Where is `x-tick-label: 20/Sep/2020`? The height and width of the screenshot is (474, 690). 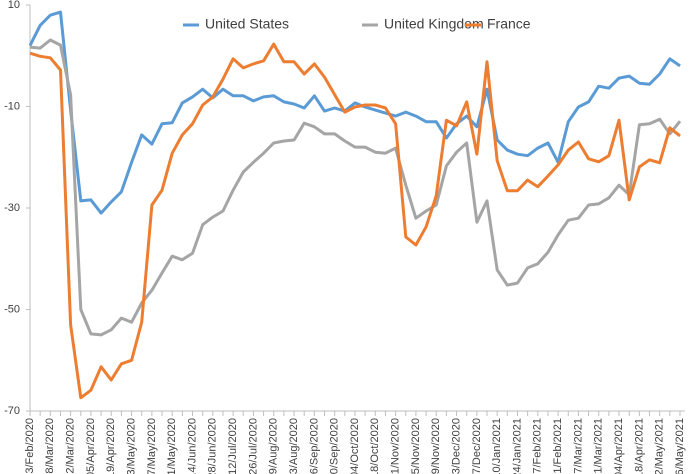
x-tick-label: 20/Sep/2020 is located at coordinates (335, 446).